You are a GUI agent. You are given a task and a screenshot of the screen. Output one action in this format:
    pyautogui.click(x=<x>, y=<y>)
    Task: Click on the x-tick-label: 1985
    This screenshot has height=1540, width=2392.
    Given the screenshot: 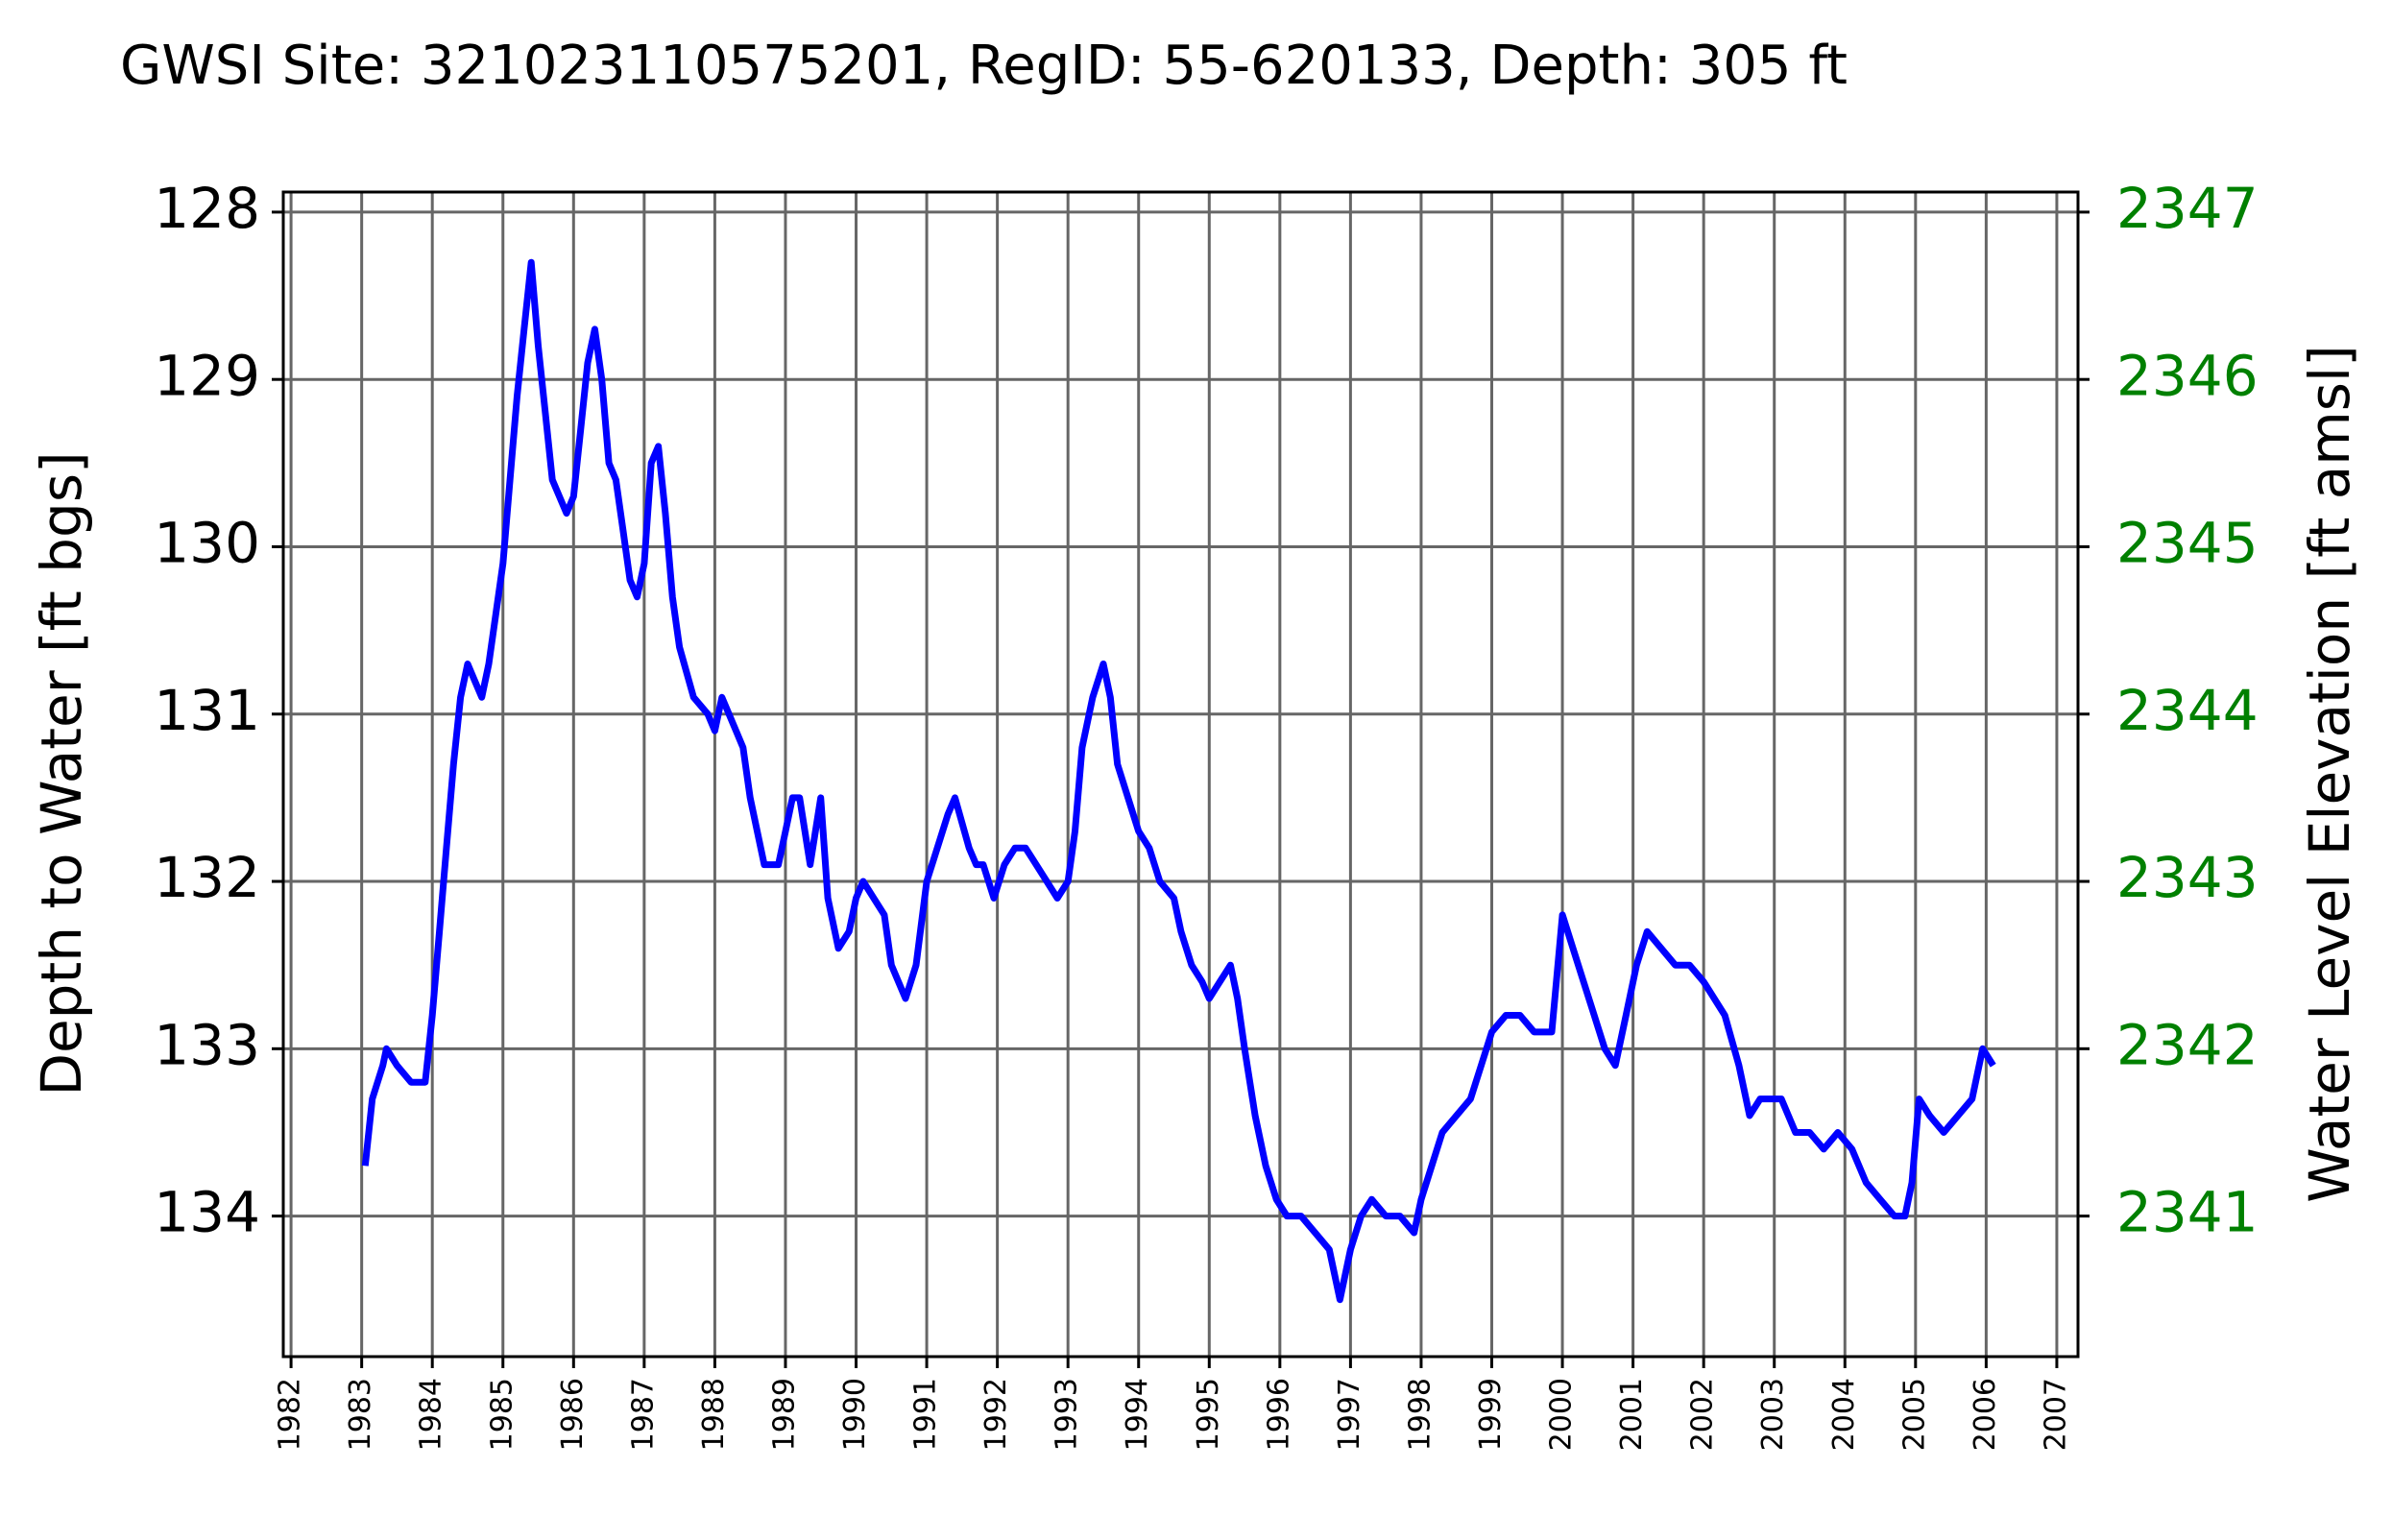 What is the action you would take?
    pyautogui.click(x=502, y=1415)
    